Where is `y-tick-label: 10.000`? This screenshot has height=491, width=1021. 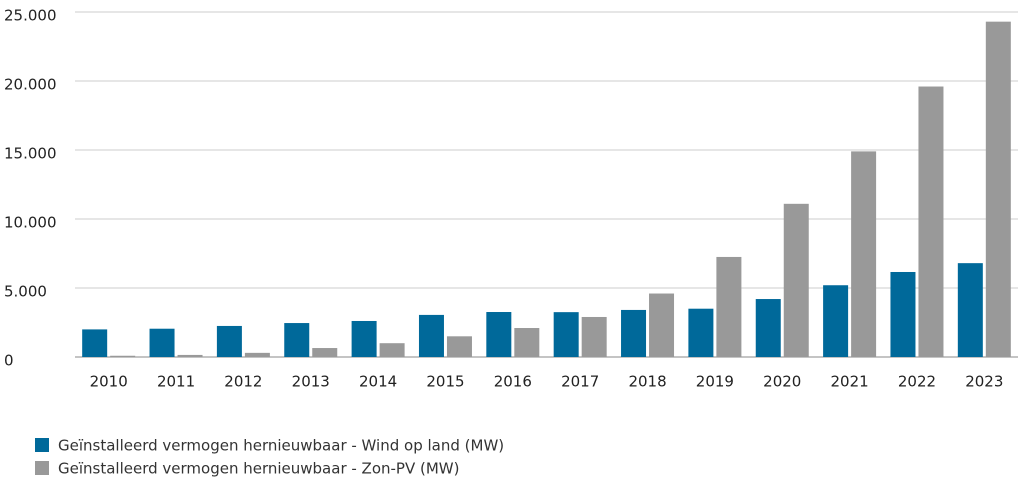
y-tick-label: 10.000 is located at coordinates (30, 223).